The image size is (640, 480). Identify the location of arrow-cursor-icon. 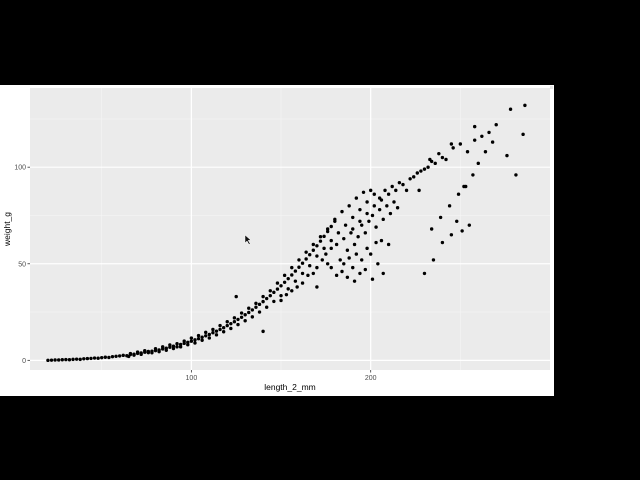
(248, 239).